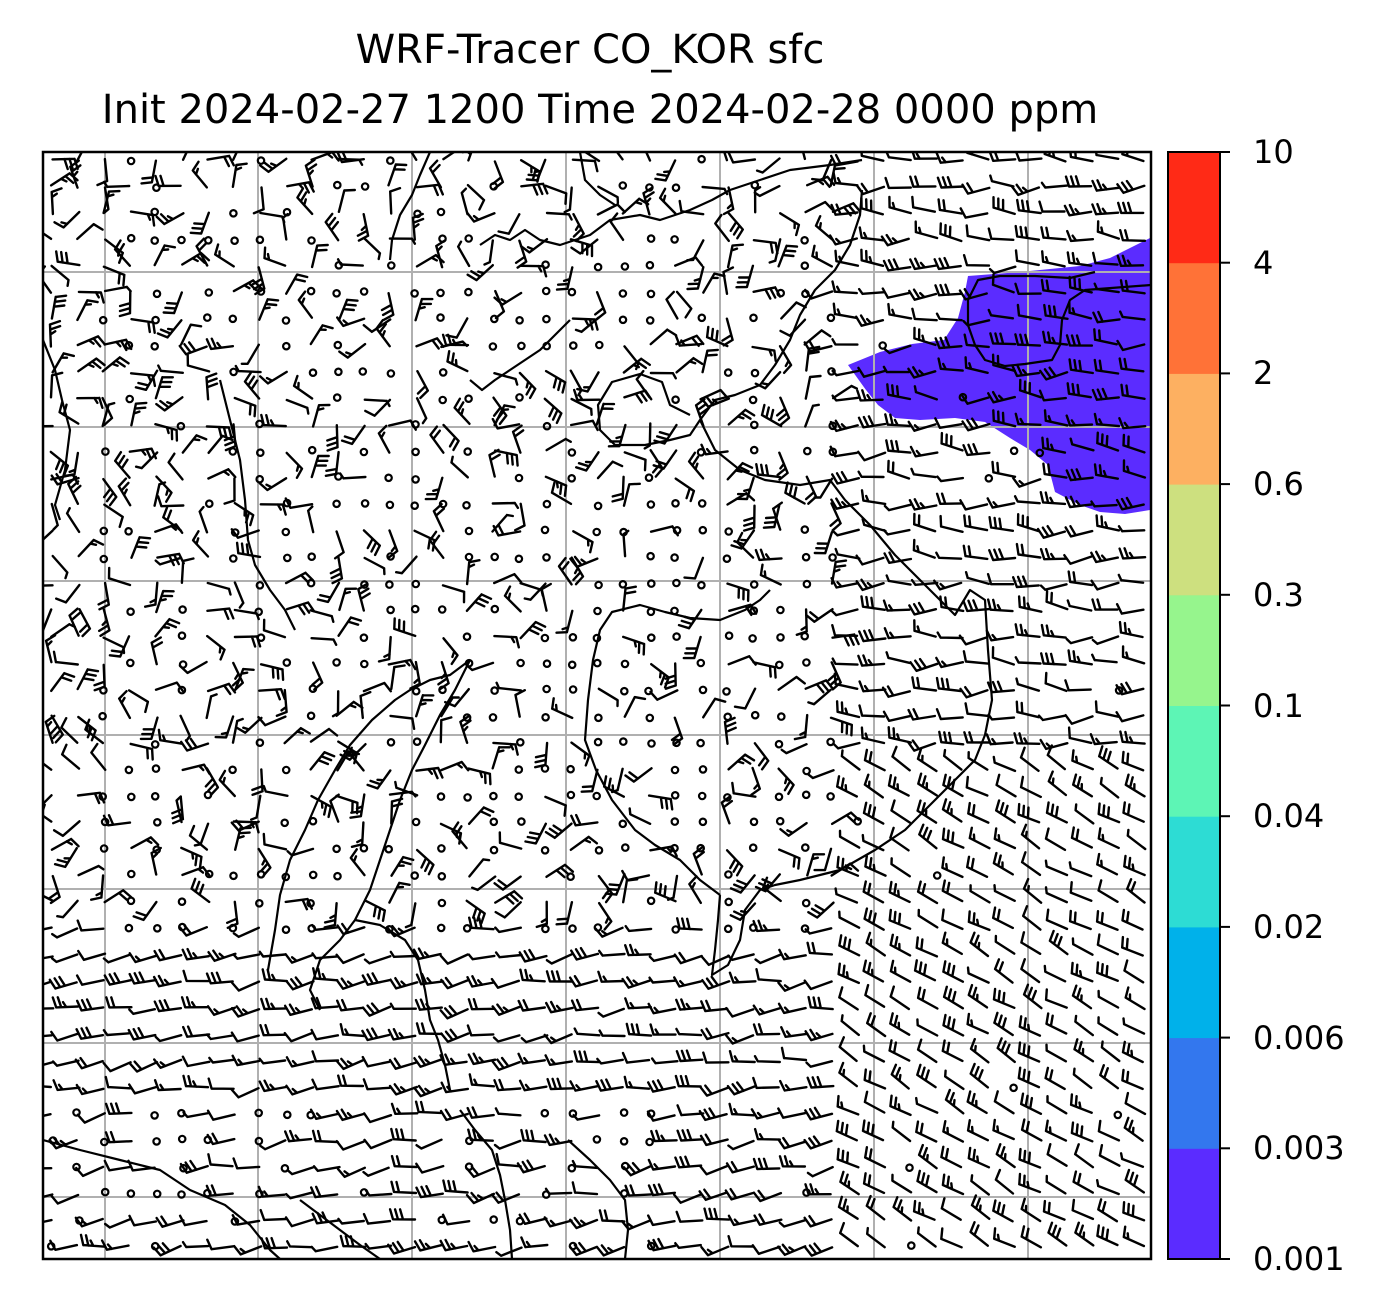  What do you see at coordinates (1273, 152) in the screenshot?
I see `colorbar-tick-label: 10` at bounding box center [1273, 152].